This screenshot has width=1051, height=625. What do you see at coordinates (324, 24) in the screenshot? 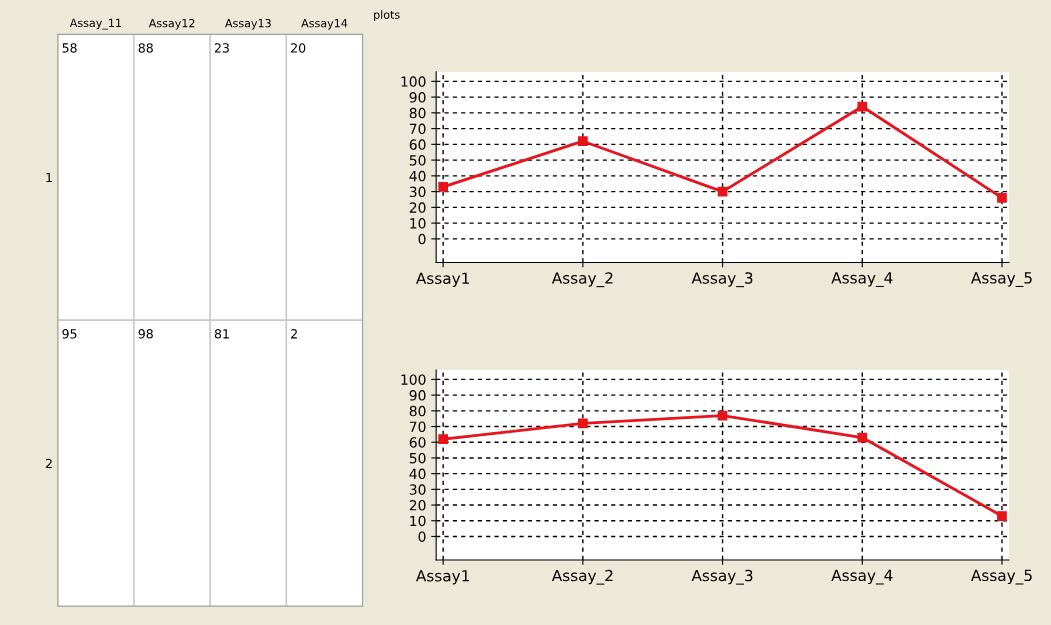
I see `x-tick-label: Assay14` at bounding box center [324, 24].